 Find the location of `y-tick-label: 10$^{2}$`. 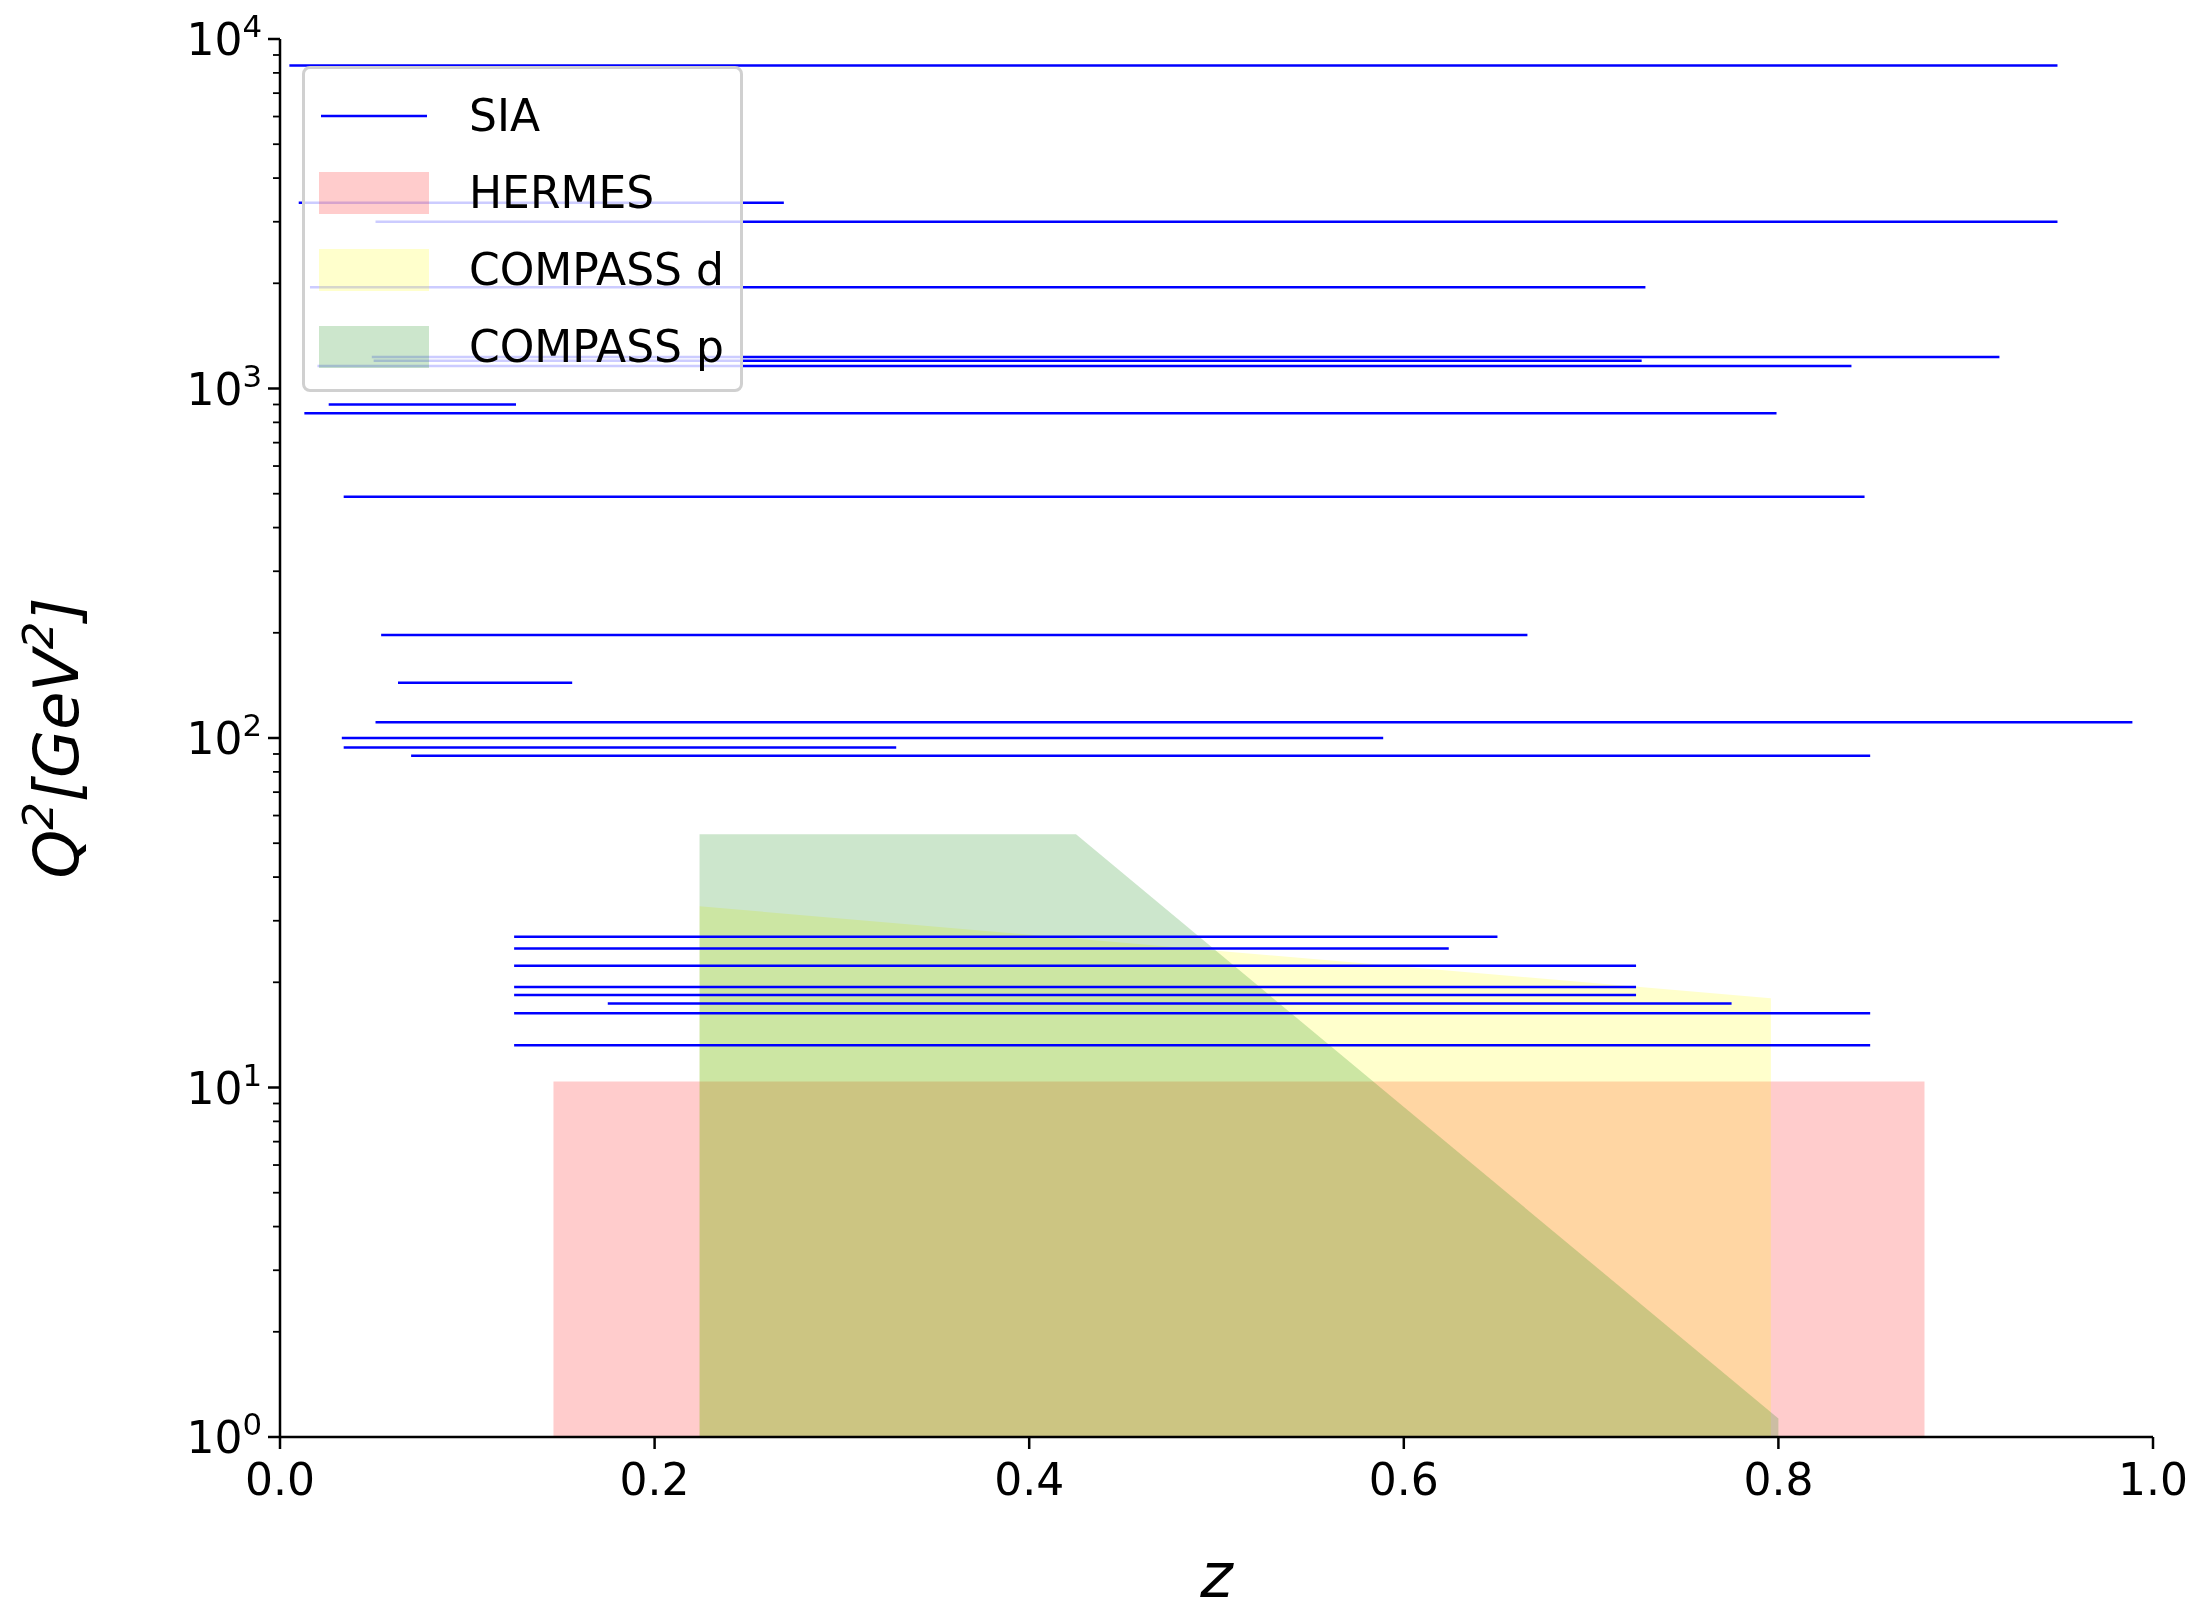

y-tick-label: 10$^{2}$ is located at coordinates (224, 735).